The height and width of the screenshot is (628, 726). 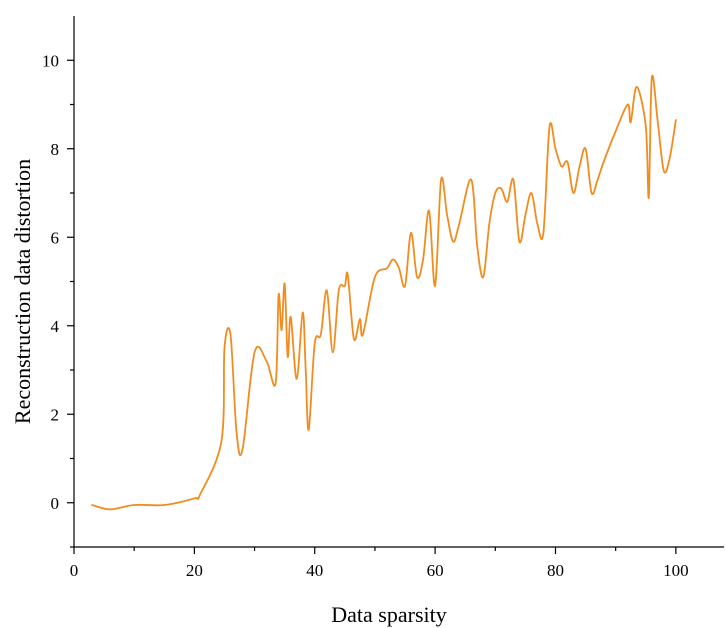 I want to click on y-tick-label: 8, so click(x=55, y=149).